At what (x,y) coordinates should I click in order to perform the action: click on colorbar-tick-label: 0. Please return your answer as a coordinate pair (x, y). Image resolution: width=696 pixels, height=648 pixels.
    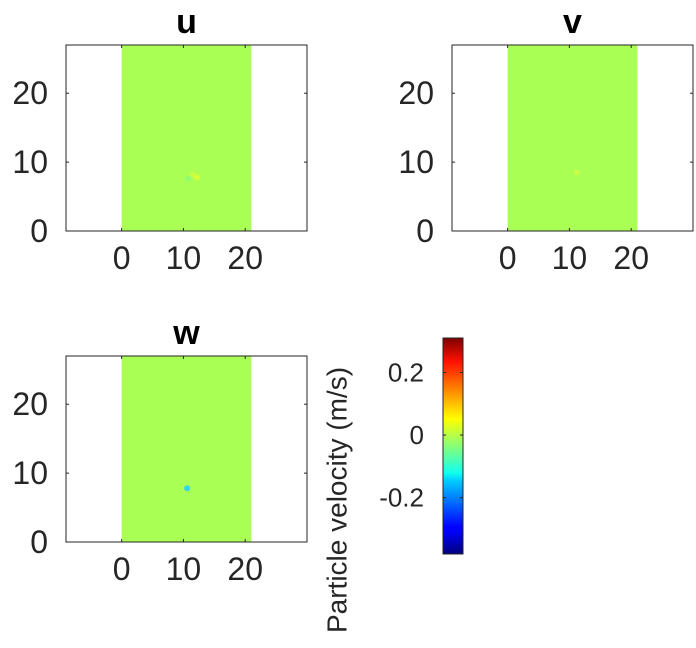
    Looking at the image, I should click on (417, 435).